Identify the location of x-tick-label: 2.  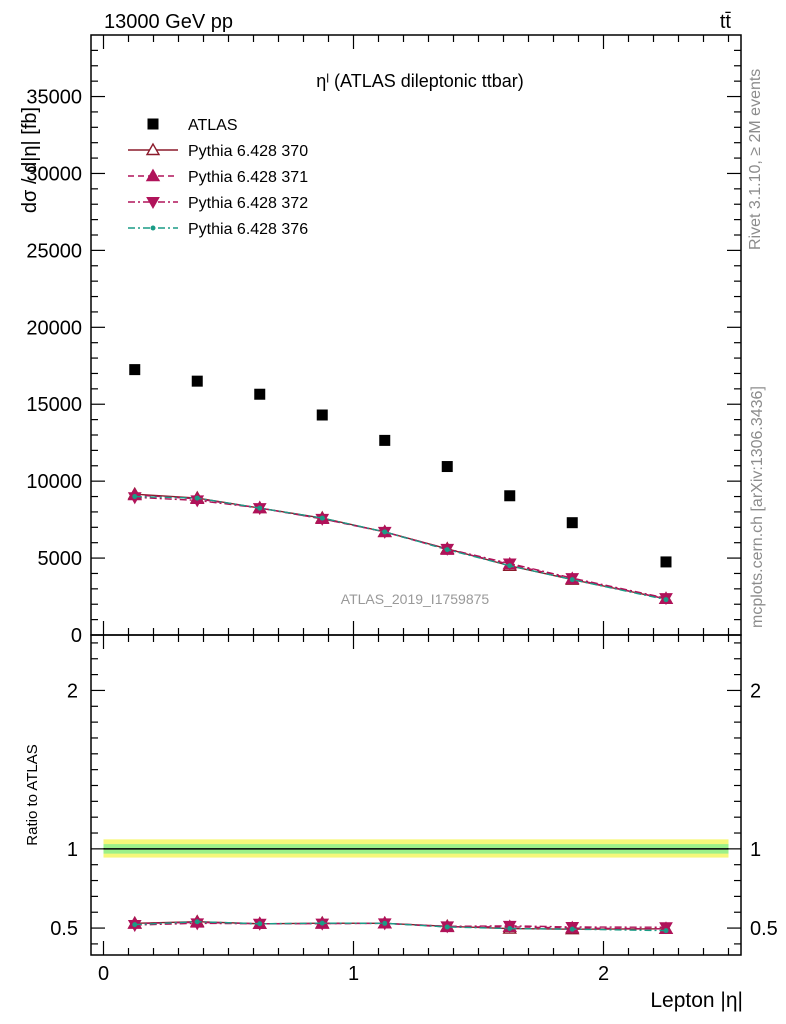
(603, 974).